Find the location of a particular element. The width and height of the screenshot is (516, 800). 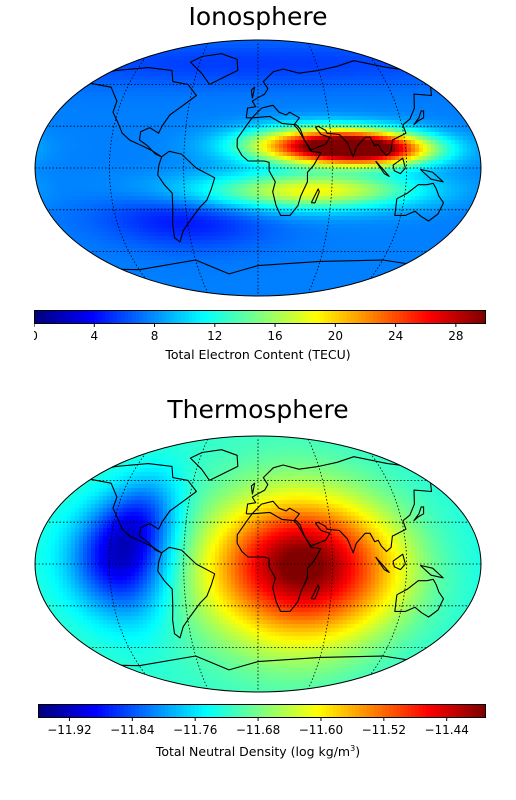

colorbar-frame is located at coordinates (260, 317).